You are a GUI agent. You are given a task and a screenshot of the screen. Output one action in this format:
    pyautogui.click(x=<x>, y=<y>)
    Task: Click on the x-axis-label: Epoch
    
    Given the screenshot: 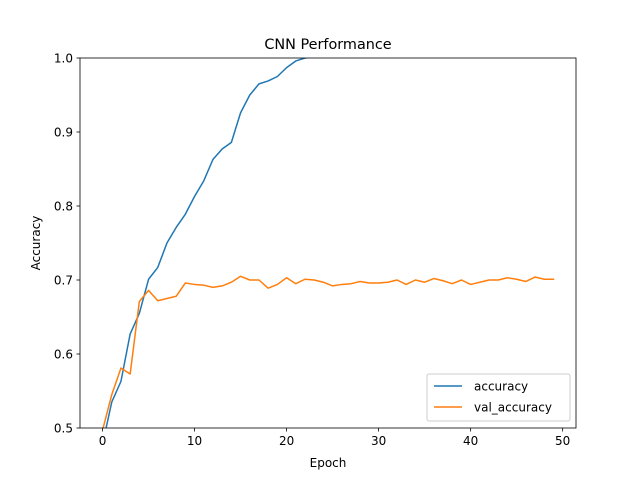 What is the action you would take?
    pyautogui.click(x=328, y=463)
    